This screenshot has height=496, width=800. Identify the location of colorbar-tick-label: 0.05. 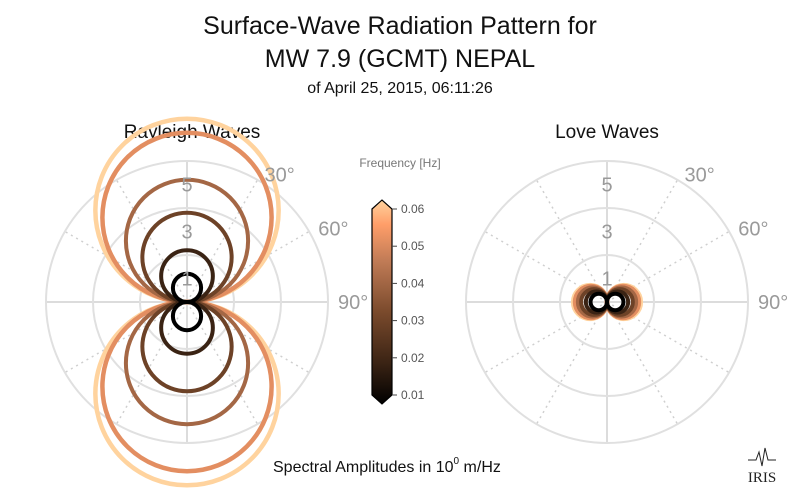
(413, 246).